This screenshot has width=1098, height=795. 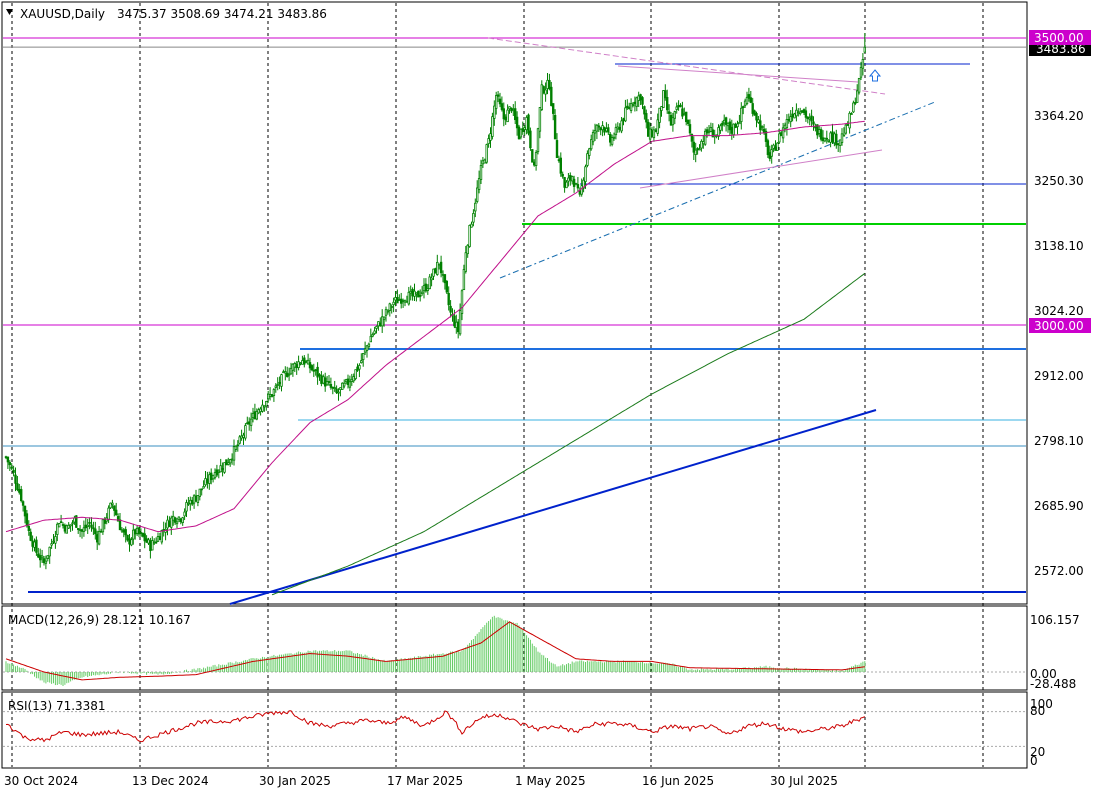 What do you see at coordinates (1041, 704) in the screenshot?
I see `rsi-tick-100: 100` at bounding box center [1041, 704].